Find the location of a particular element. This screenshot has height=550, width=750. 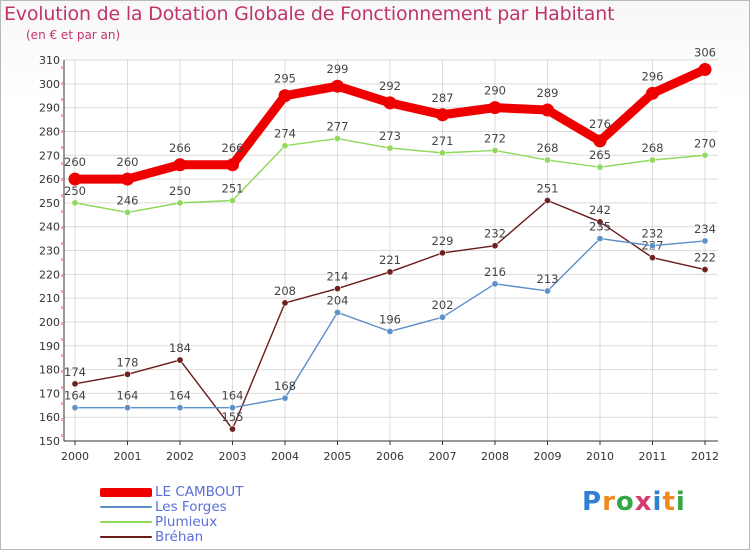

data-label-plumieux: 268 is located at coordinates (653, 148).